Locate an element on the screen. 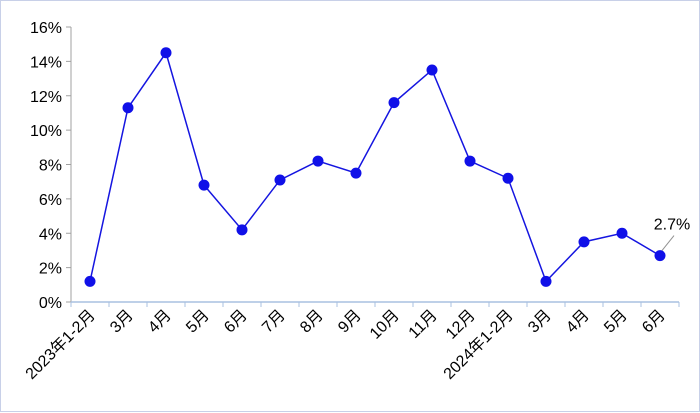 This screenshot has width=700, height=413. x-tick-label: 2023年1-2月 is located at coordinates (60, 344).